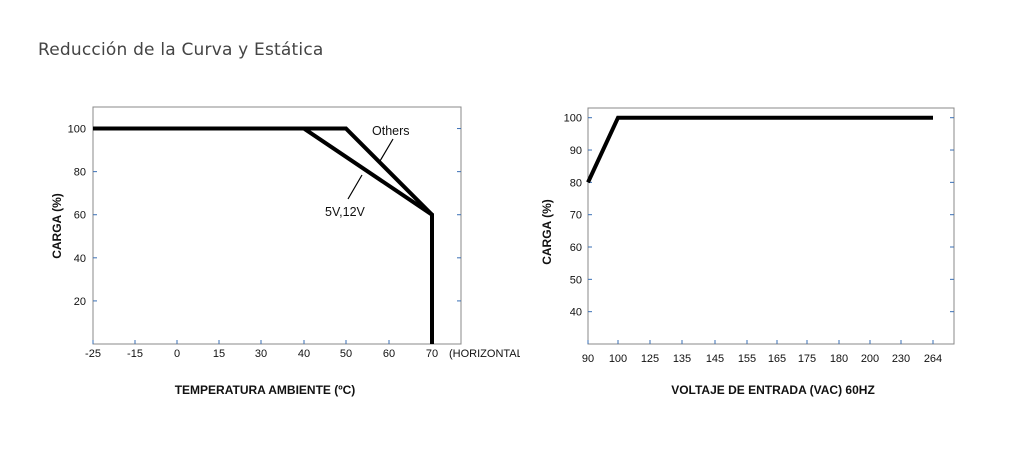  I want to click on x-tick-label: 145, so click(715, 359).